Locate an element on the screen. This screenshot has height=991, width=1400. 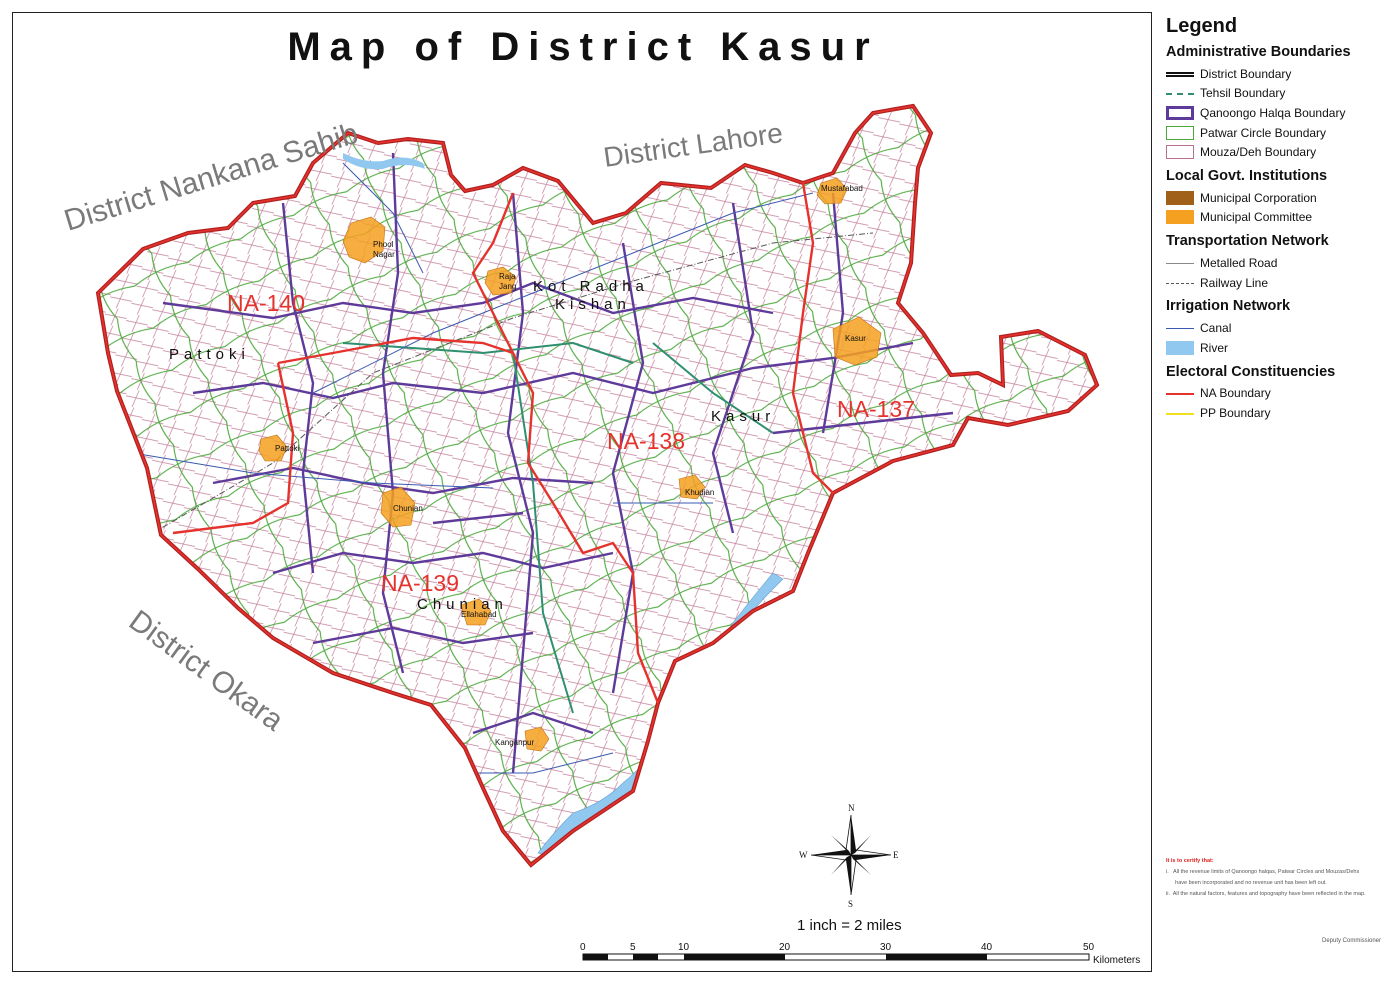
legend-section-local-govt: Local Govt. Institutions is located at coordinates (1247, 175).